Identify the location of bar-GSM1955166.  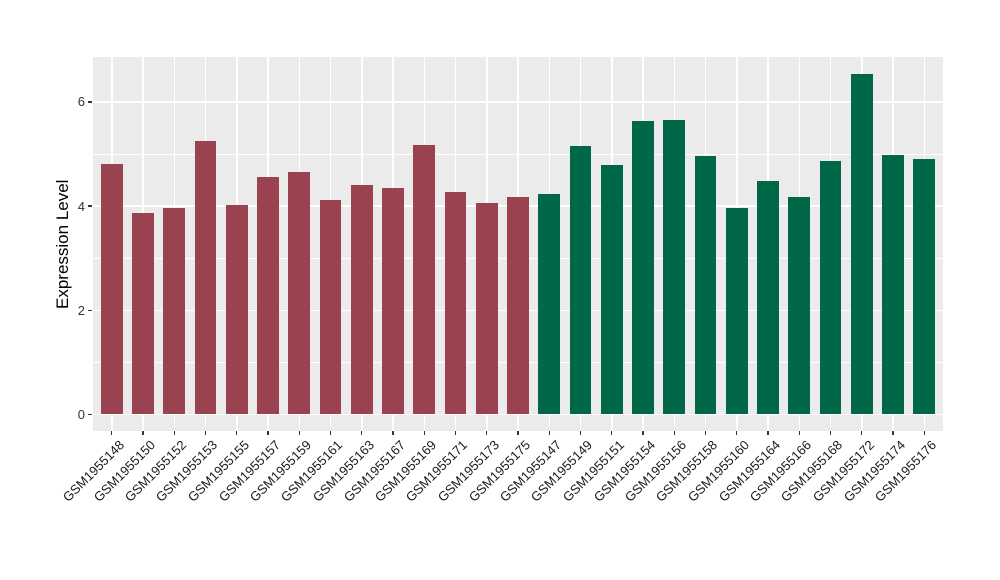
(799, 305).